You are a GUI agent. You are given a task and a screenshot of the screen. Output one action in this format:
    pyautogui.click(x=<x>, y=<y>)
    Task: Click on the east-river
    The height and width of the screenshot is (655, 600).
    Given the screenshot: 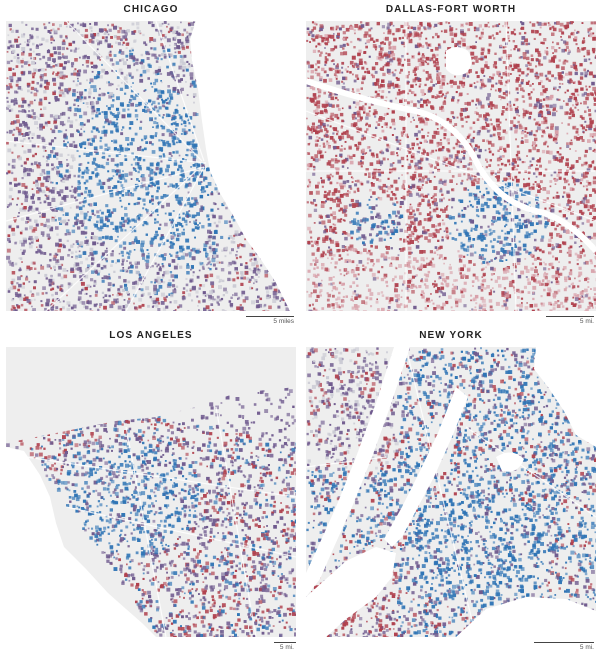 What is the action you would take?
    pyautogui.click(x=426, y=467)
    